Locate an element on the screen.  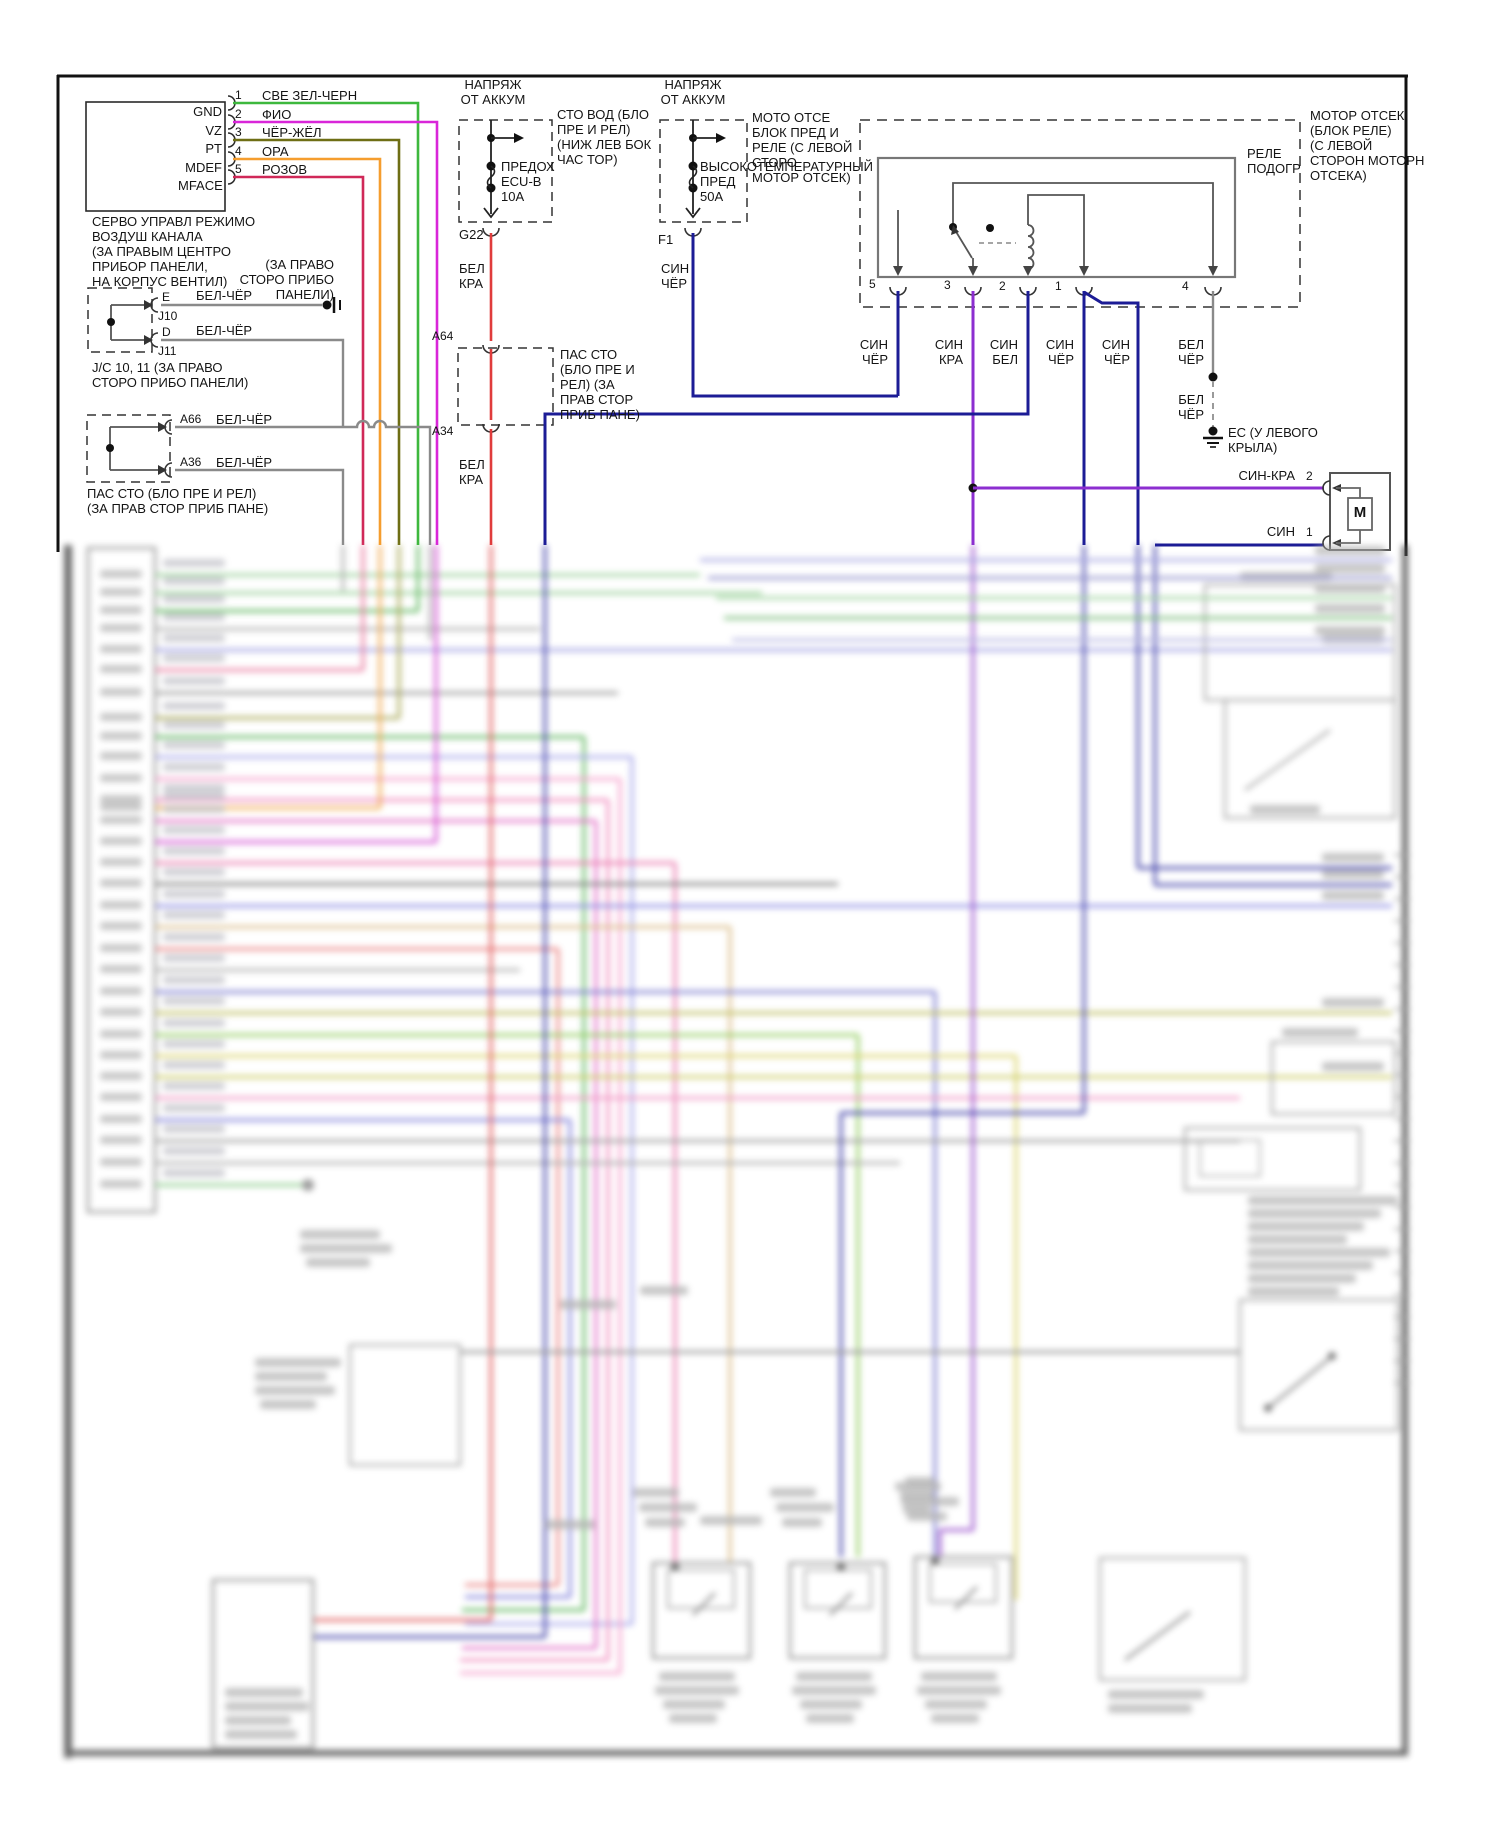
servo-wire-4-label: ОРА is located at coordinates (275, 151).